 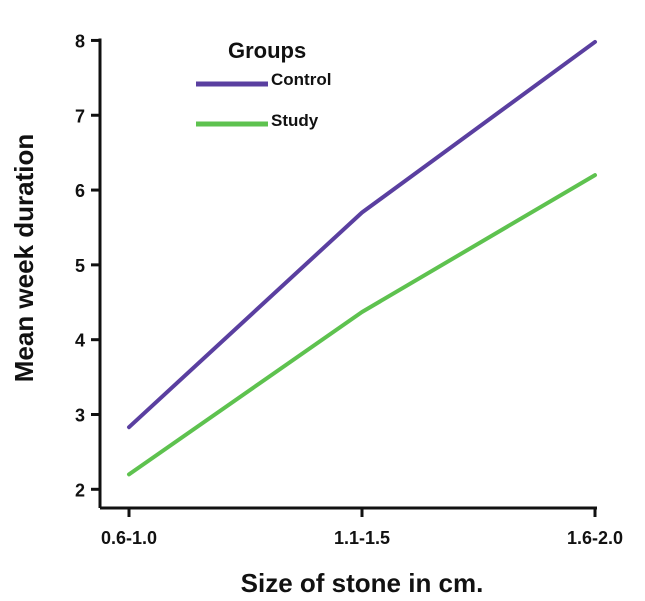 What do you see at coordinates (362, 538) in the screenshot?
I see `x-tick-label: 1.1-1.5` at bounding box center [362, 538].